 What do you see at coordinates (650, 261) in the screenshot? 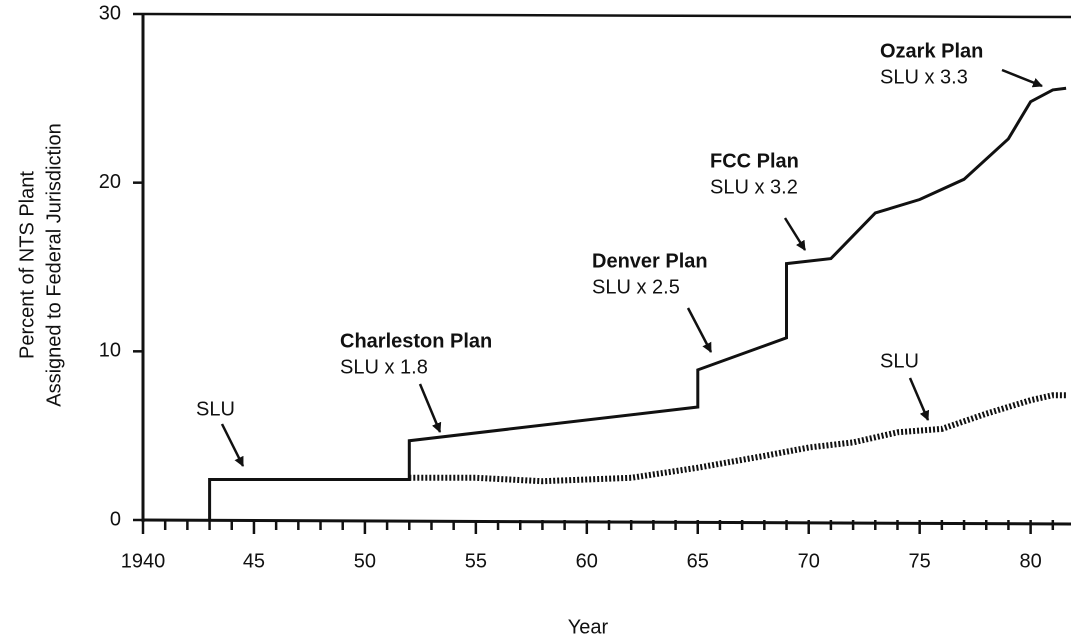
I see `annotation-title: Denver Plan` at bounding box center [650, 261].